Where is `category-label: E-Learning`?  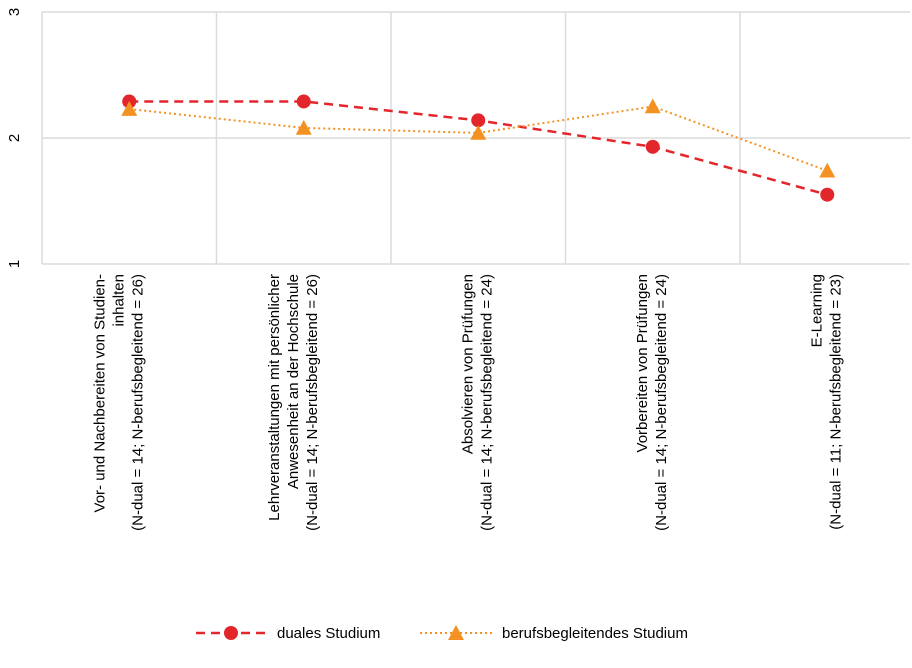
category-label: E-Learning is located at coordinates (816, 310).